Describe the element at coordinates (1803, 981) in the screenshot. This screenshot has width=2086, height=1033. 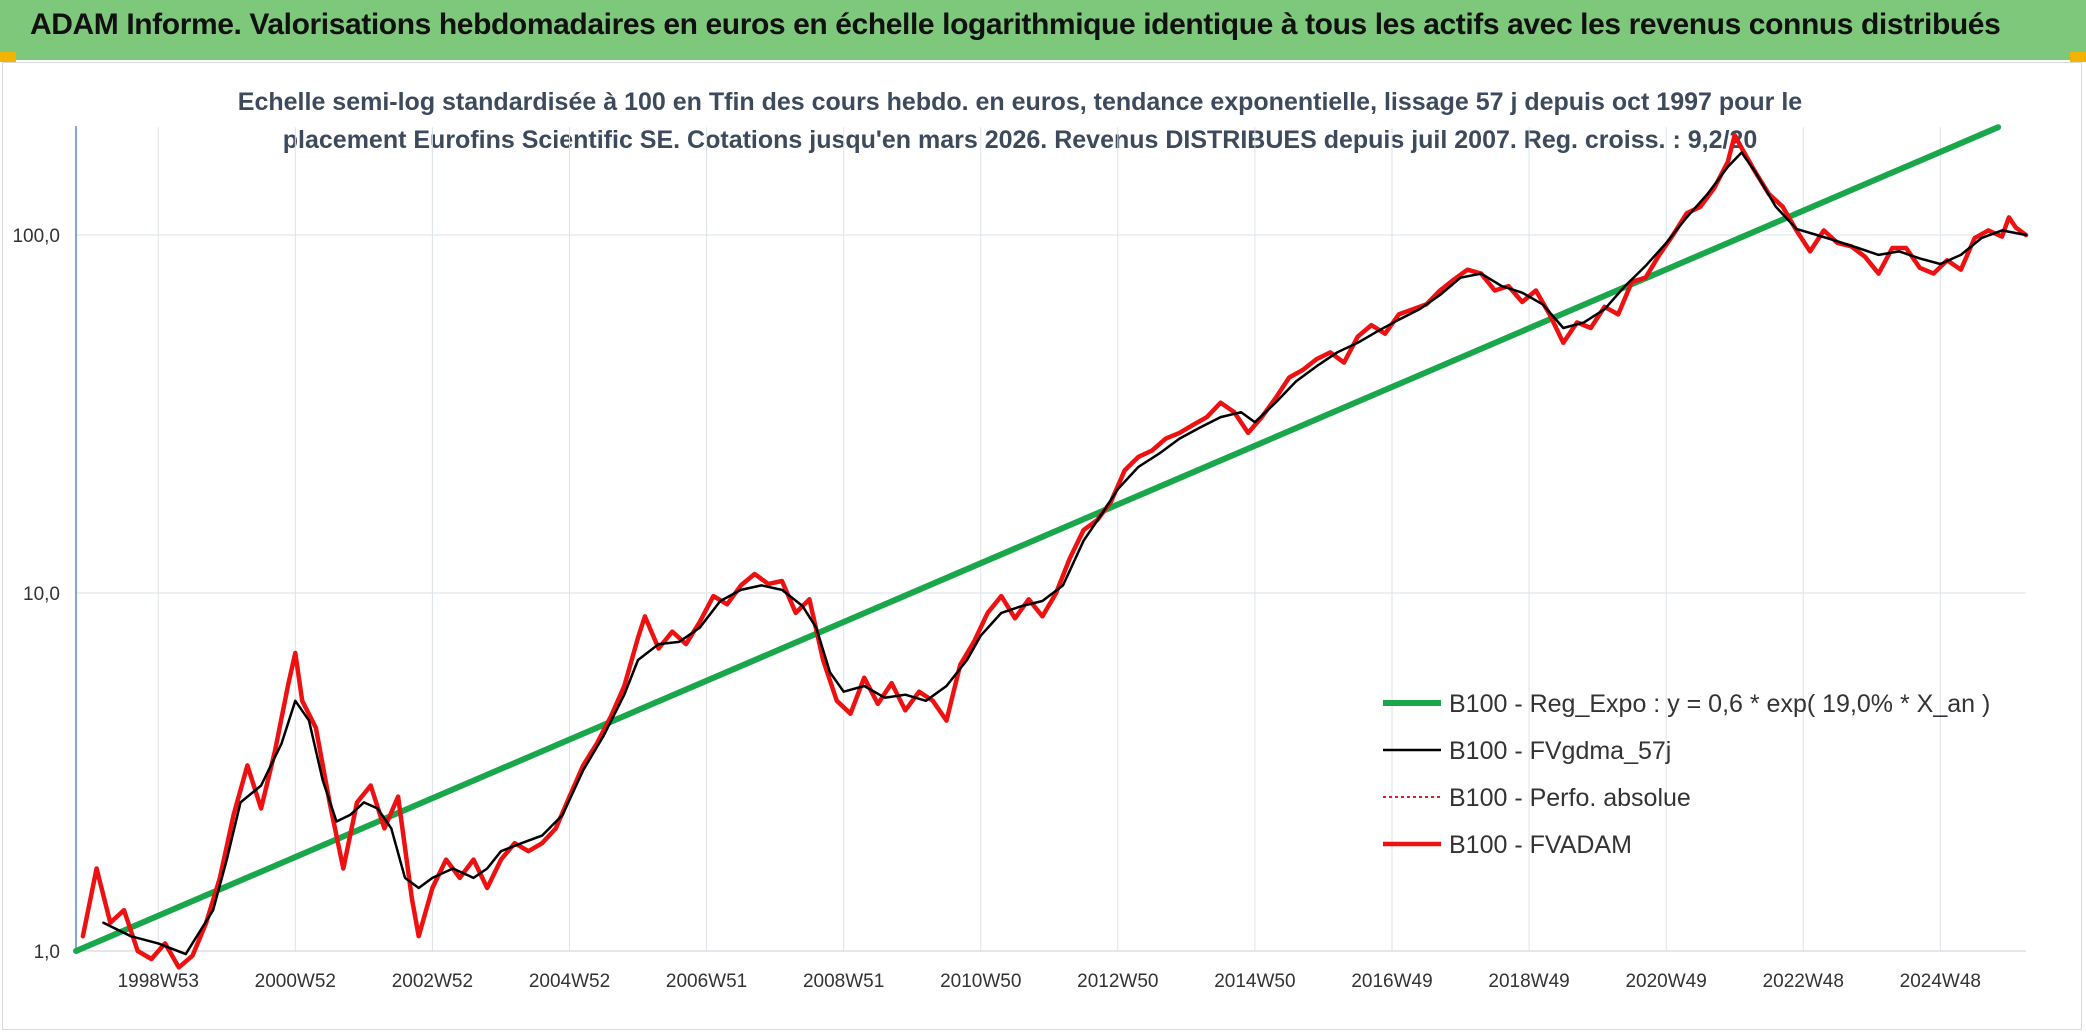
I see `x-tick-label: 2022W48` at that location.